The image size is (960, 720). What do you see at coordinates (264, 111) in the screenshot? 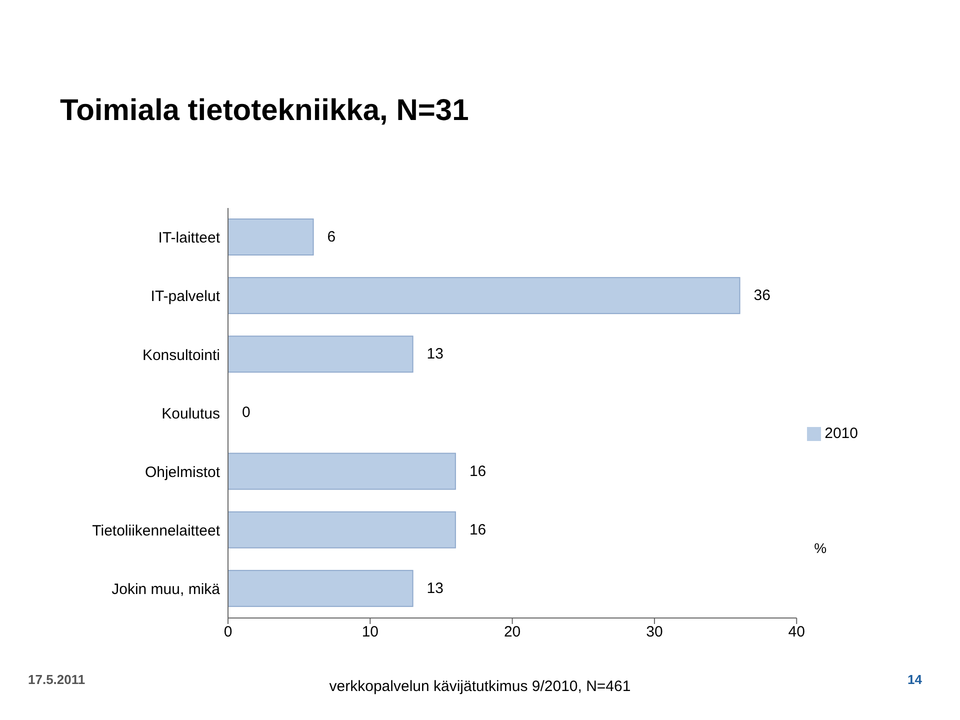
I see `chart-title: Toimiala tietotekniikka, N=31` at bounding box center [264, 111].